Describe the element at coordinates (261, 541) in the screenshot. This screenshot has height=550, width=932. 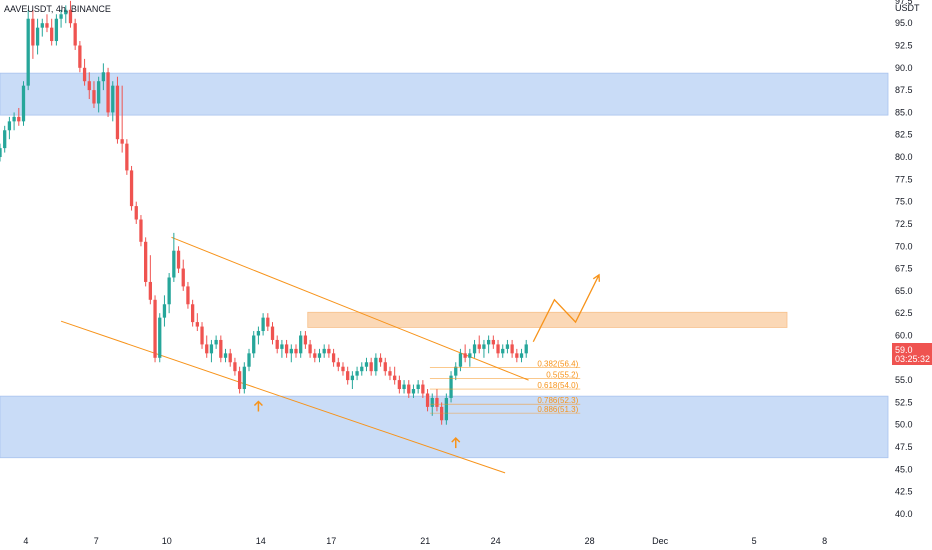
I see `x-tick-label: 14` at that location.